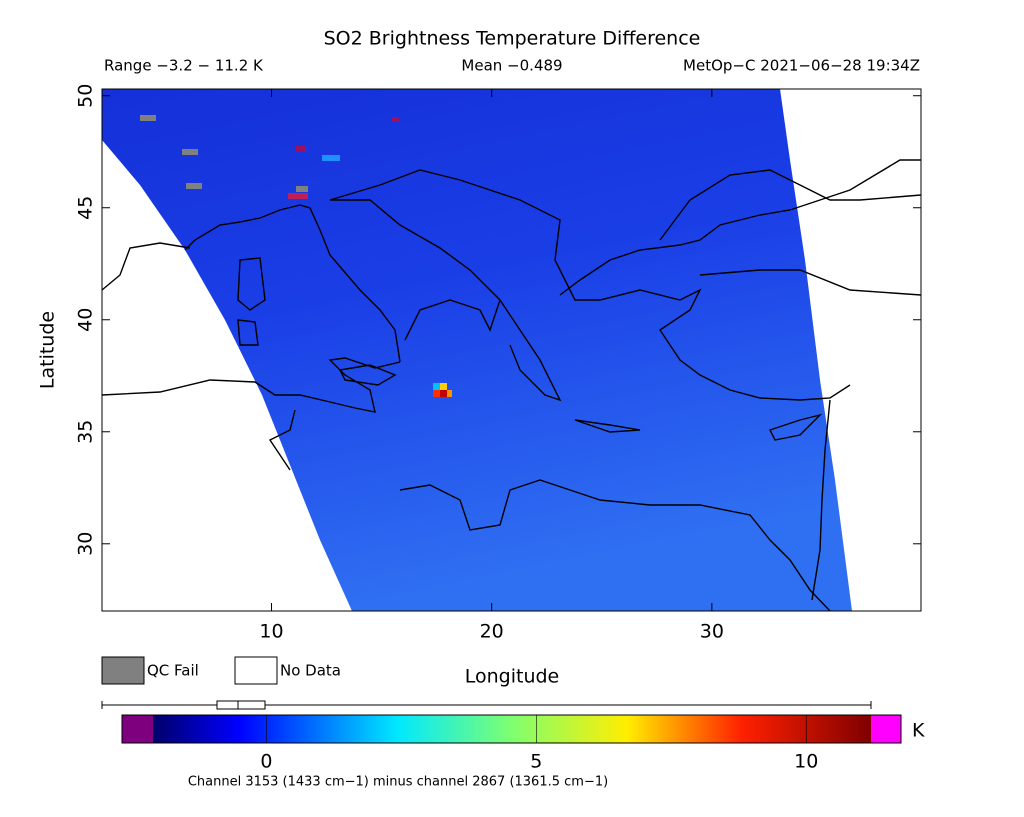 The height and width of the screenshot is (817, 1024). Describe the element at coordinates (806, 762) in the screenshot. I see `colorbar-tick-label: 10` at that location.